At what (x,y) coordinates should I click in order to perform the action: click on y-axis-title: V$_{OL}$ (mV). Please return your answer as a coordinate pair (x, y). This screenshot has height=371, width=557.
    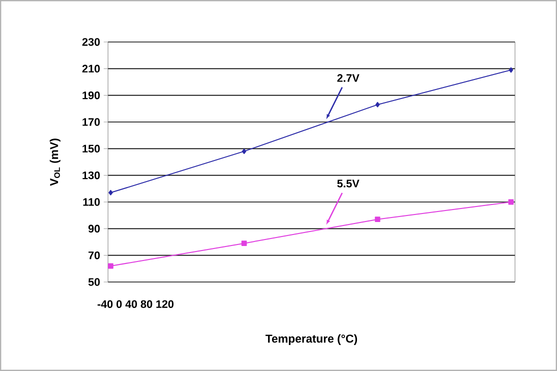
    Looking at the image, I should click on (55, 162).